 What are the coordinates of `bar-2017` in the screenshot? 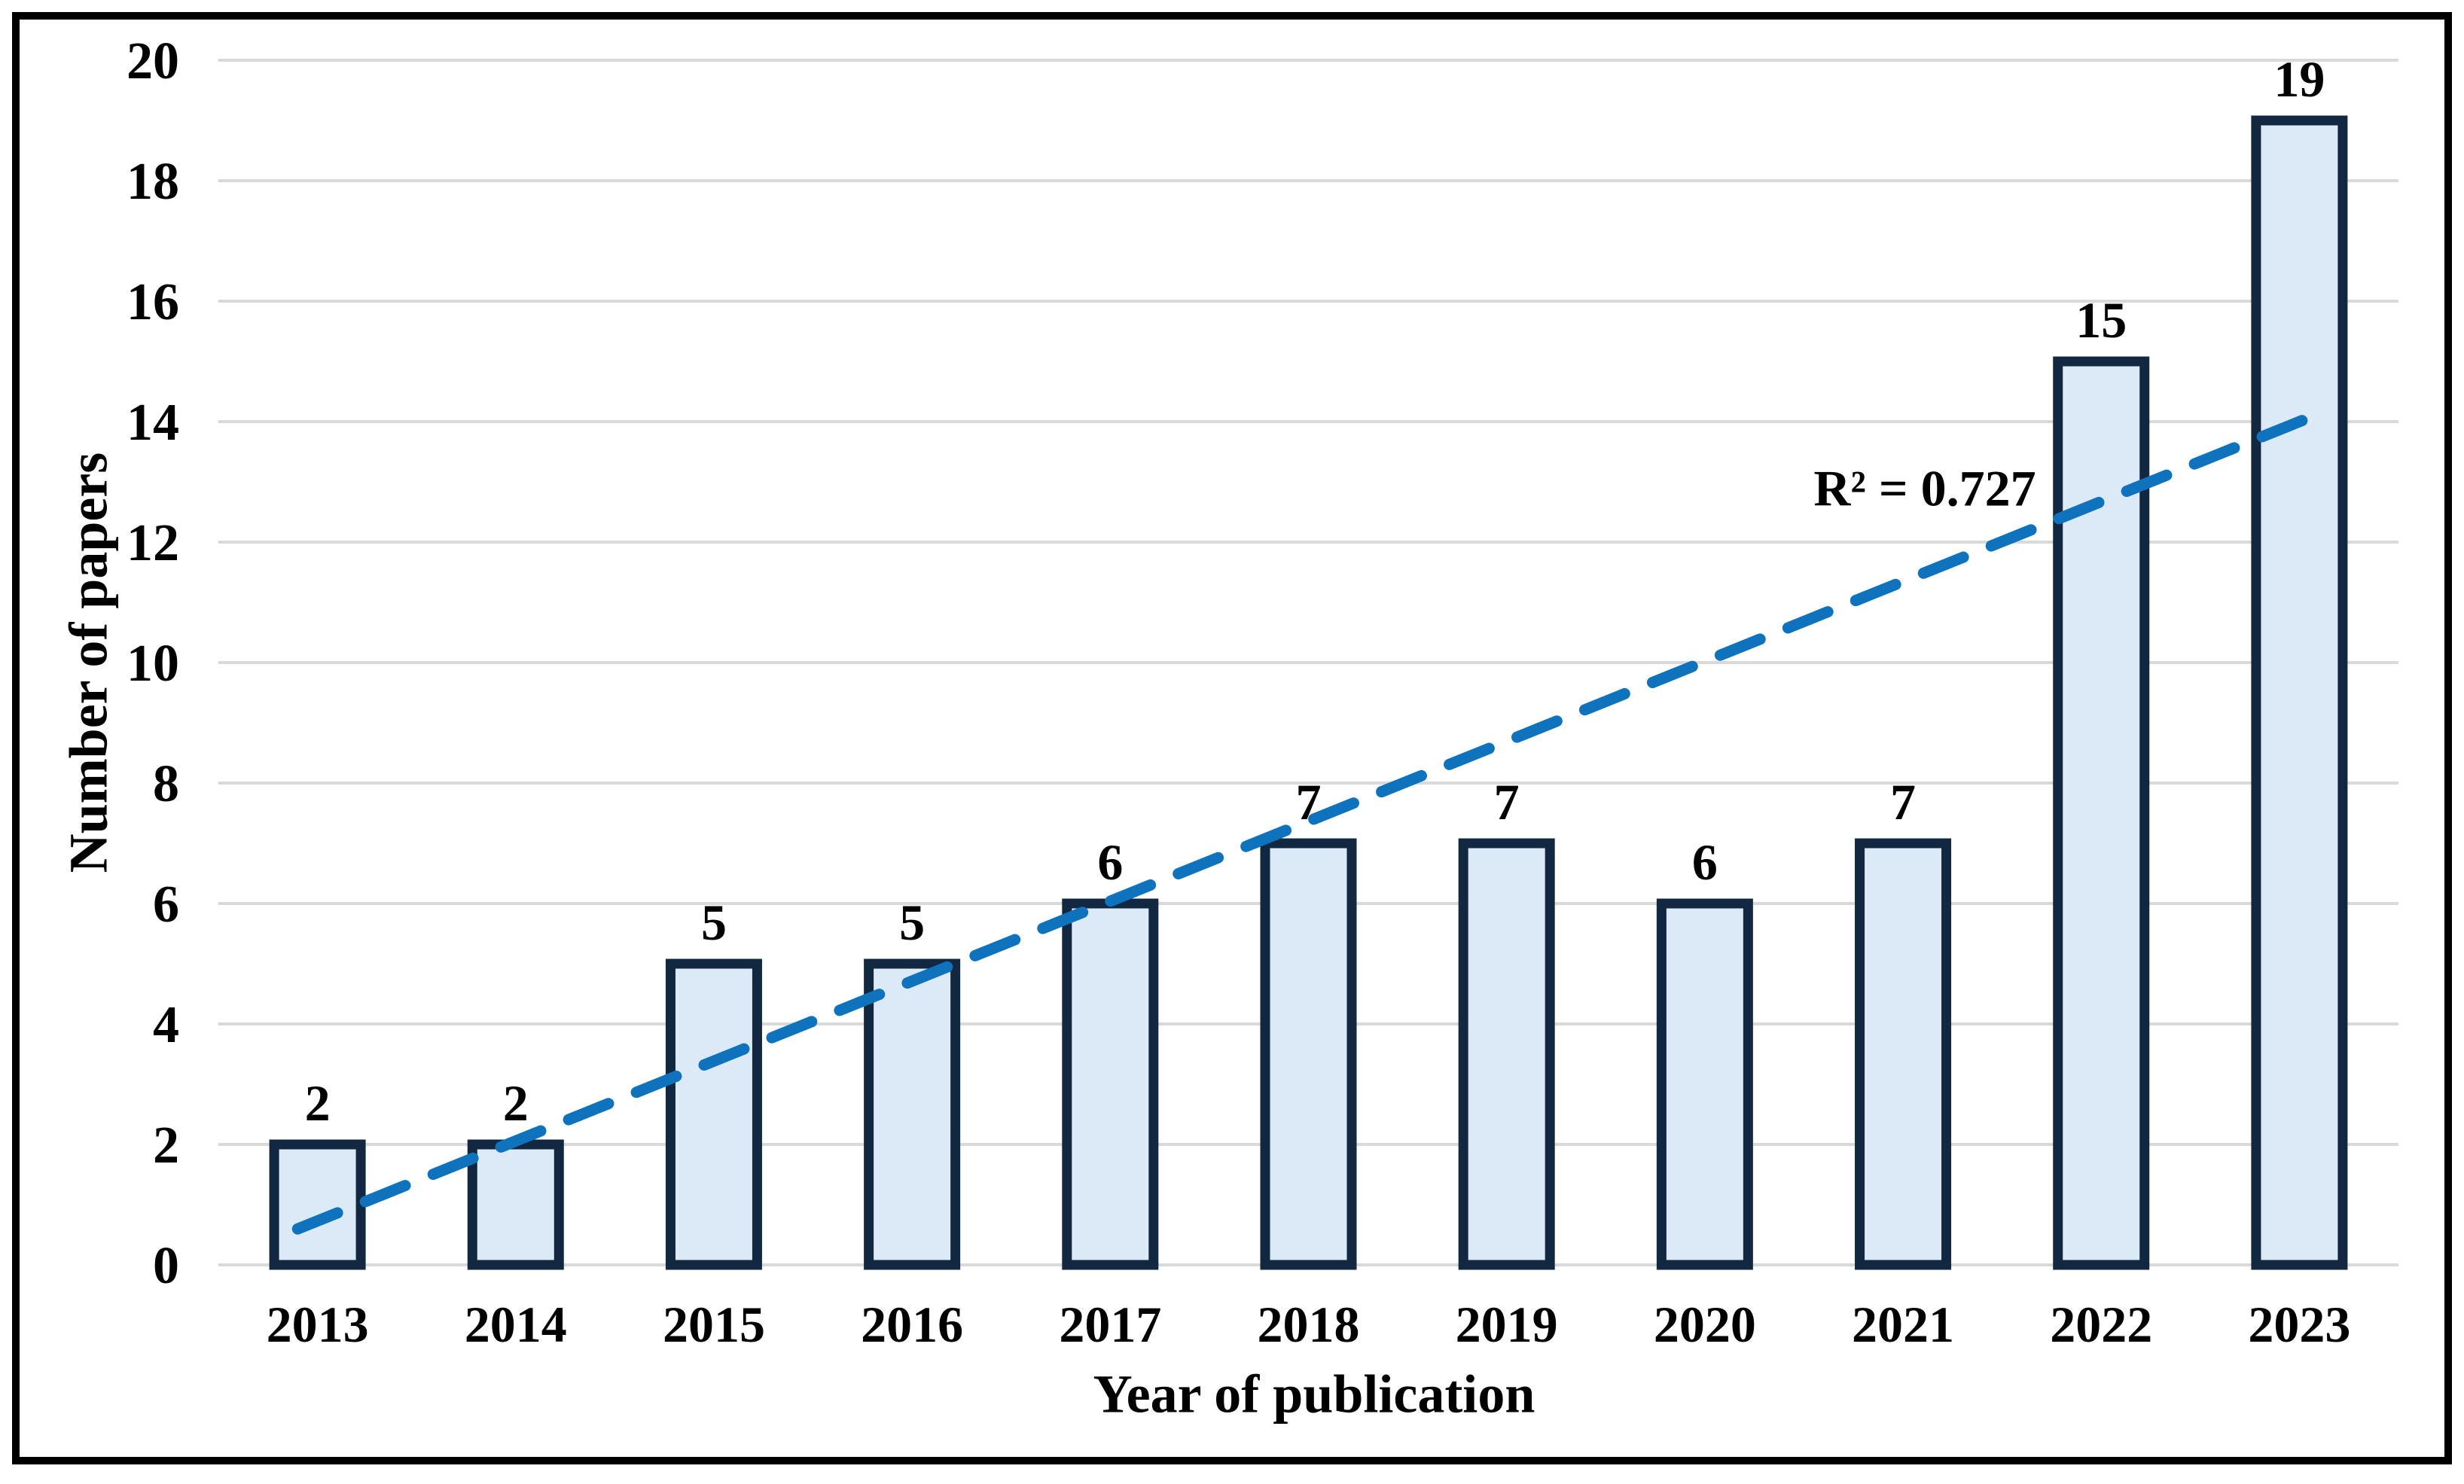 It's located at (1110, 1084).